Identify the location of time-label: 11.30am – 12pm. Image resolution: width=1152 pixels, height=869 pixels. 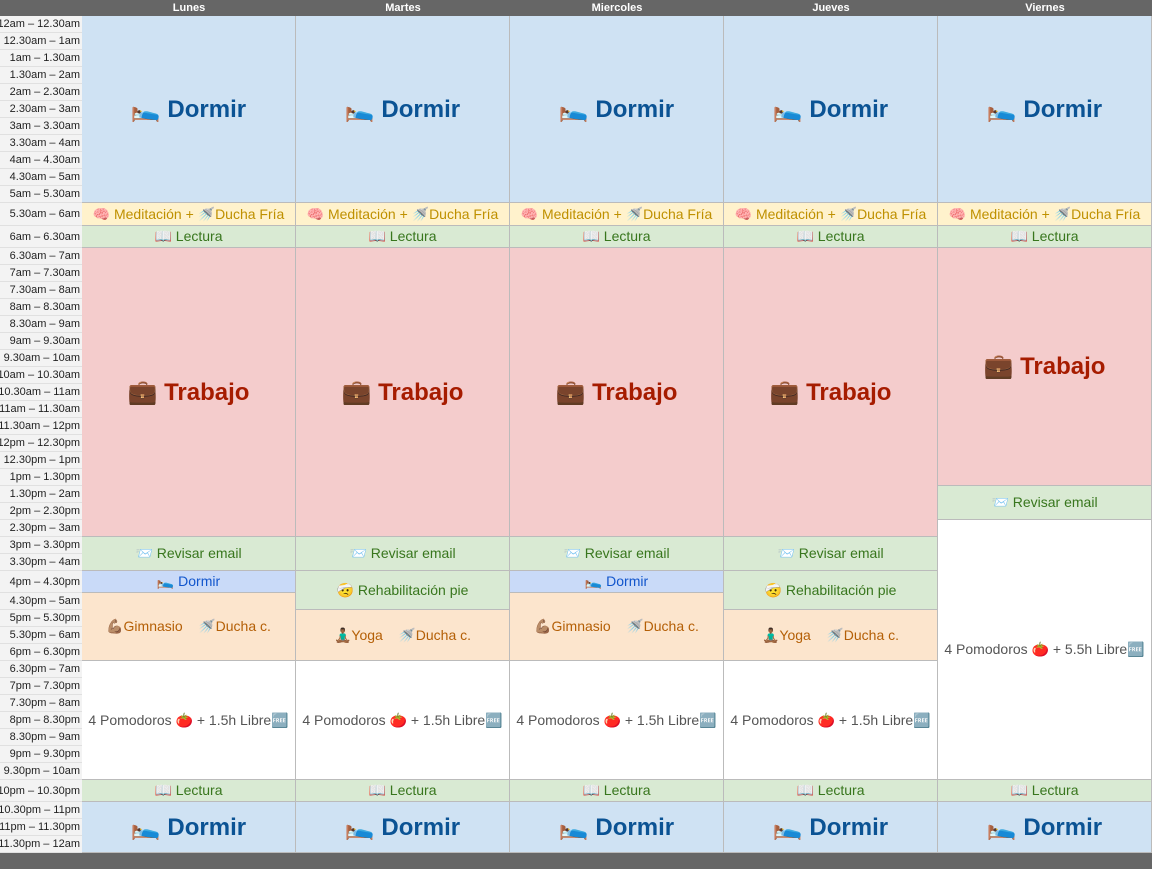
(41, 426).